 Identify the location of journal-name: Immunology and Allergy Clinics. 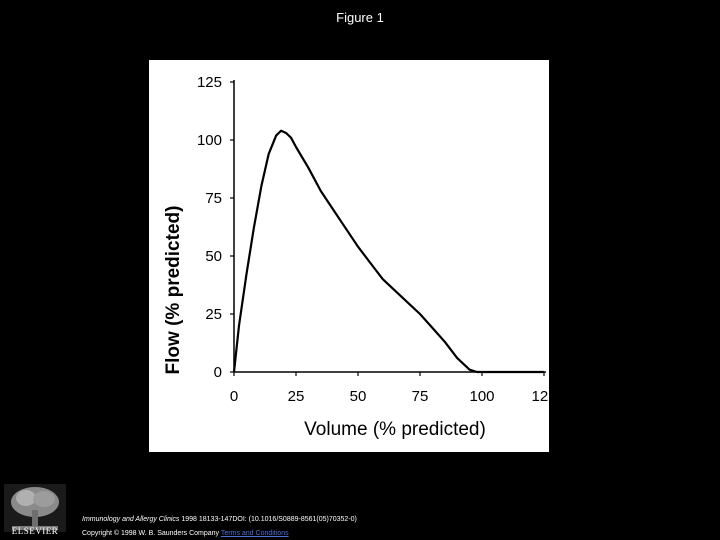
(131, 519).